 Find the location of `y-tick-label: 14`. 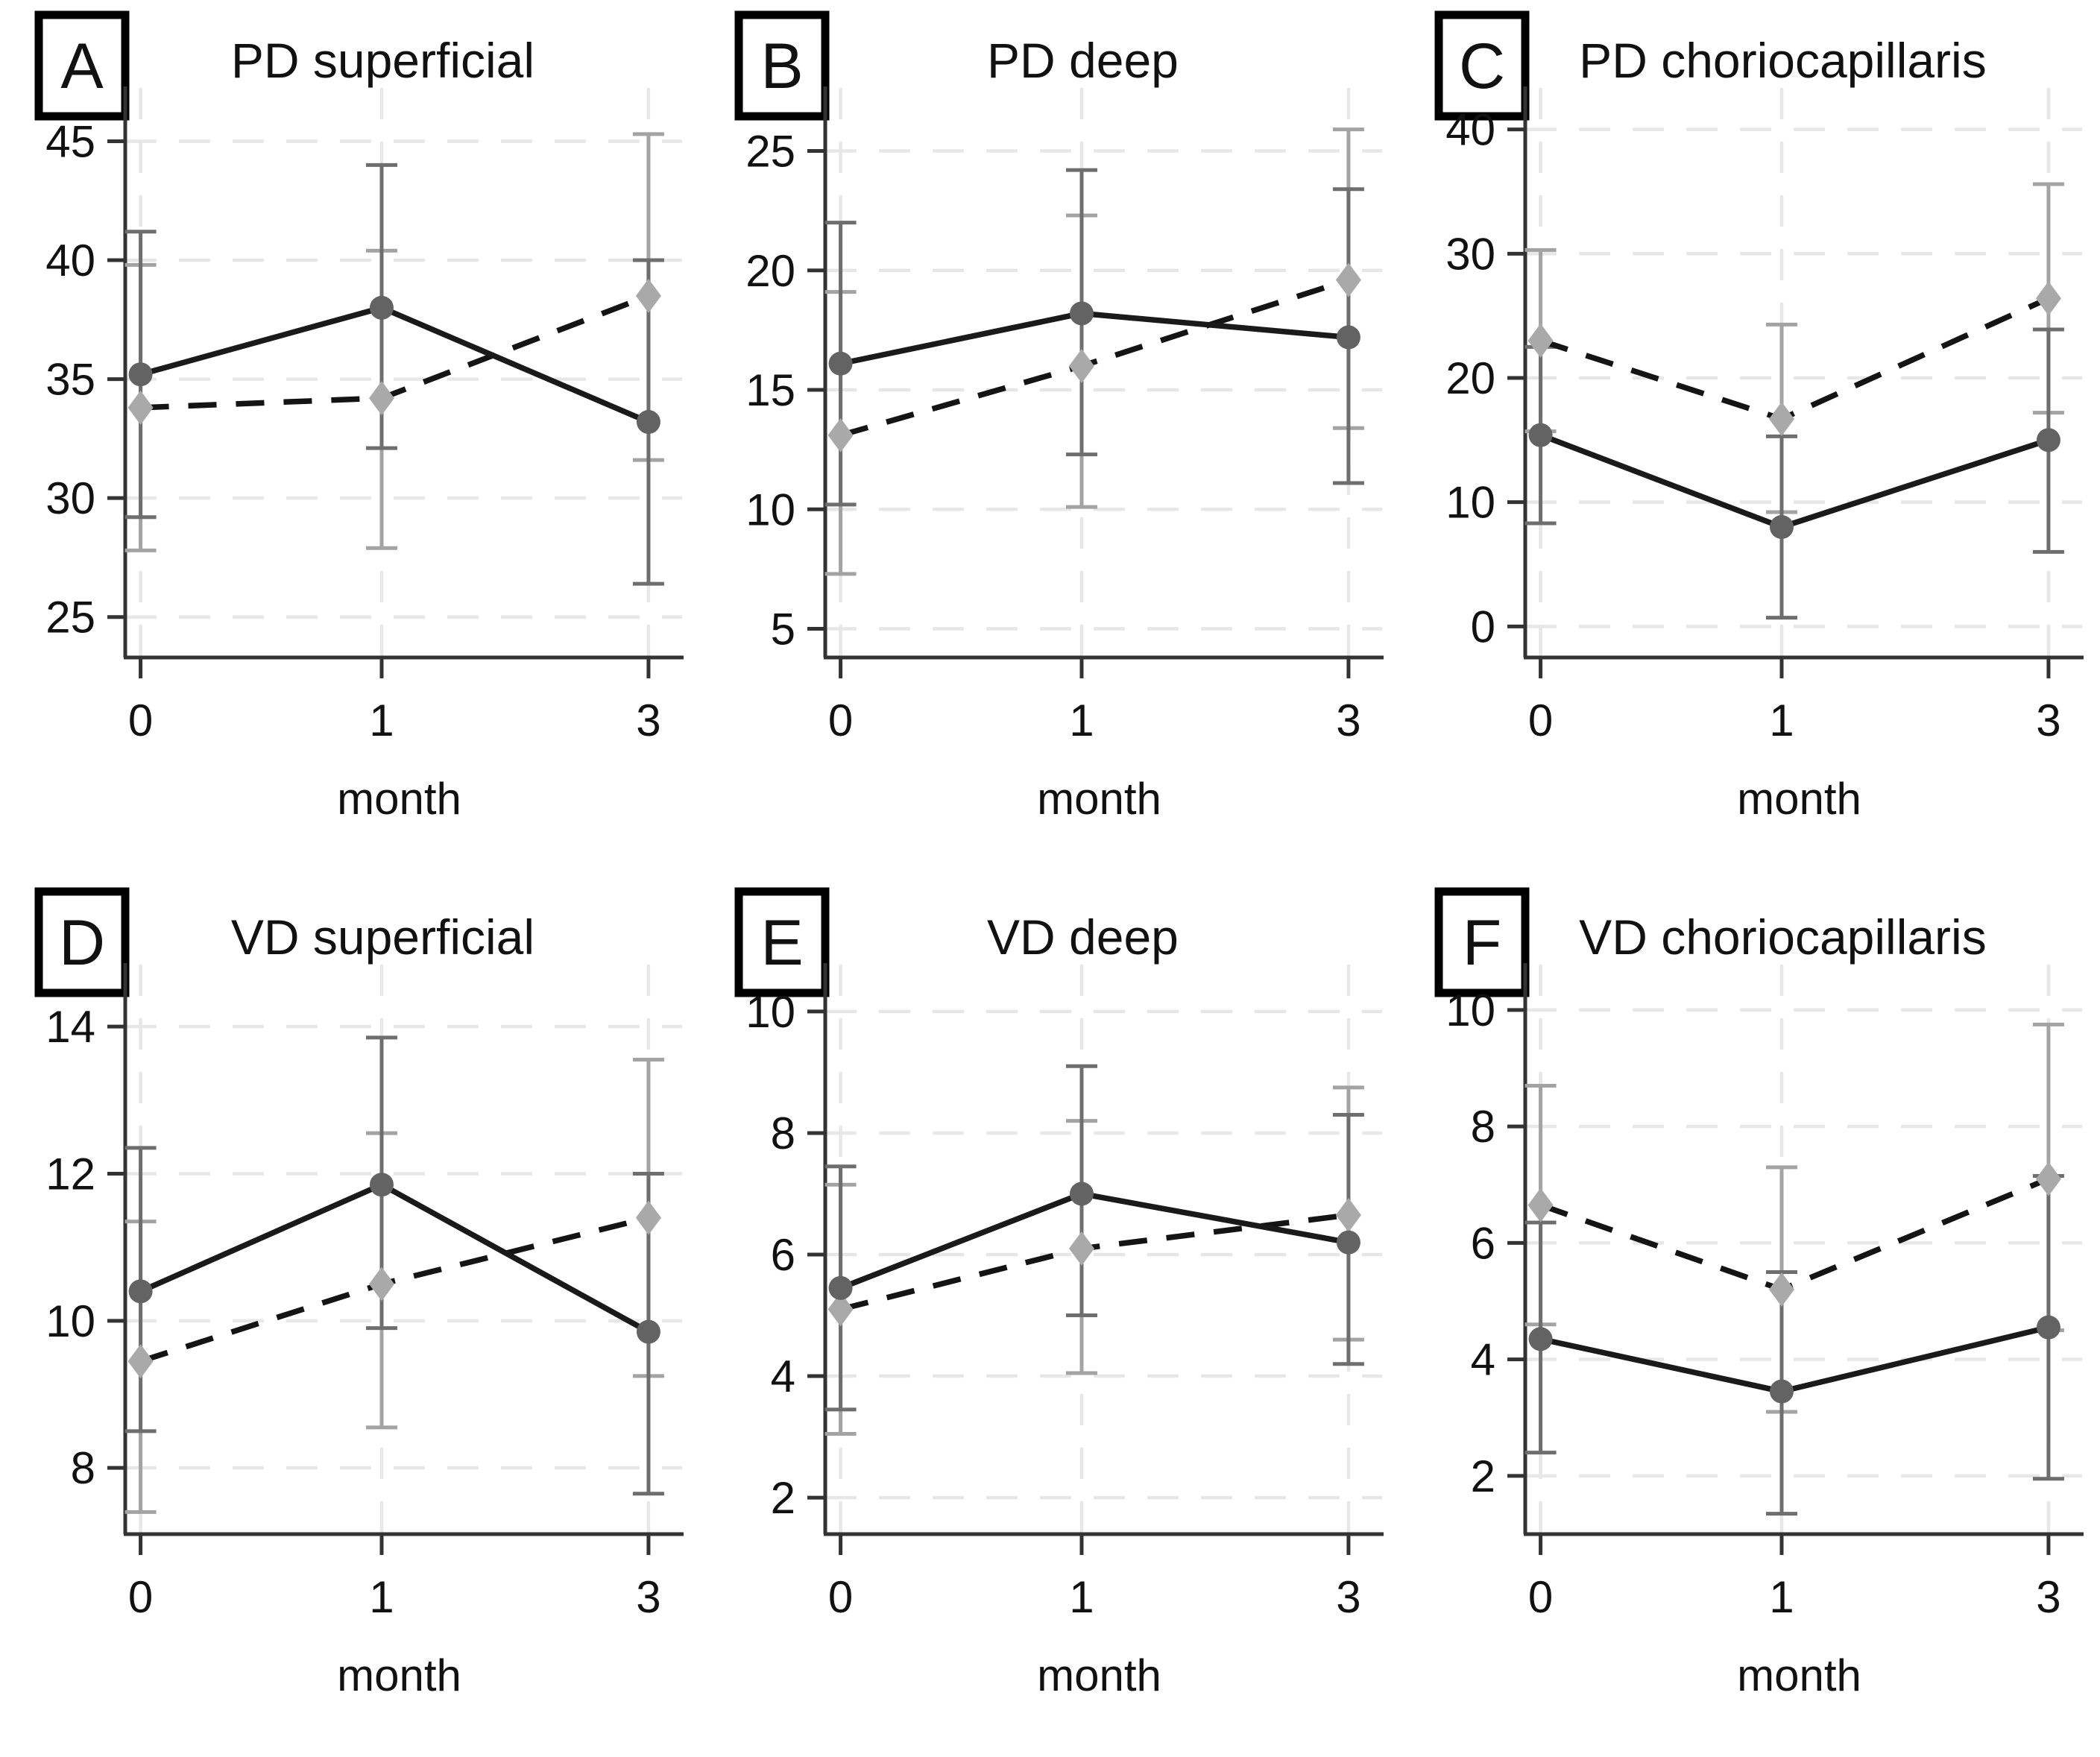

y-tick-label: 14 is located at coordinates (70, 1027).